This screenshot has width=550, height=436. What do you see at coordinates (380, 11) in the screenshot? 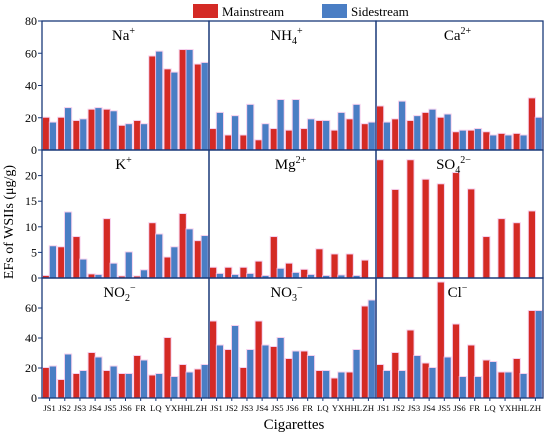
I see `legend-label-sidestream: Sidestream` at bounding box center [380, 11].